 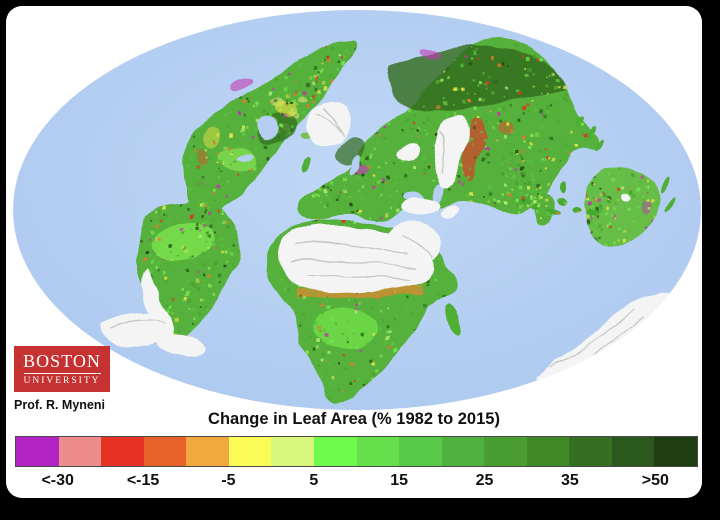 I want to click on legend-tick-label-7: >50, so click(x=655, y=480).